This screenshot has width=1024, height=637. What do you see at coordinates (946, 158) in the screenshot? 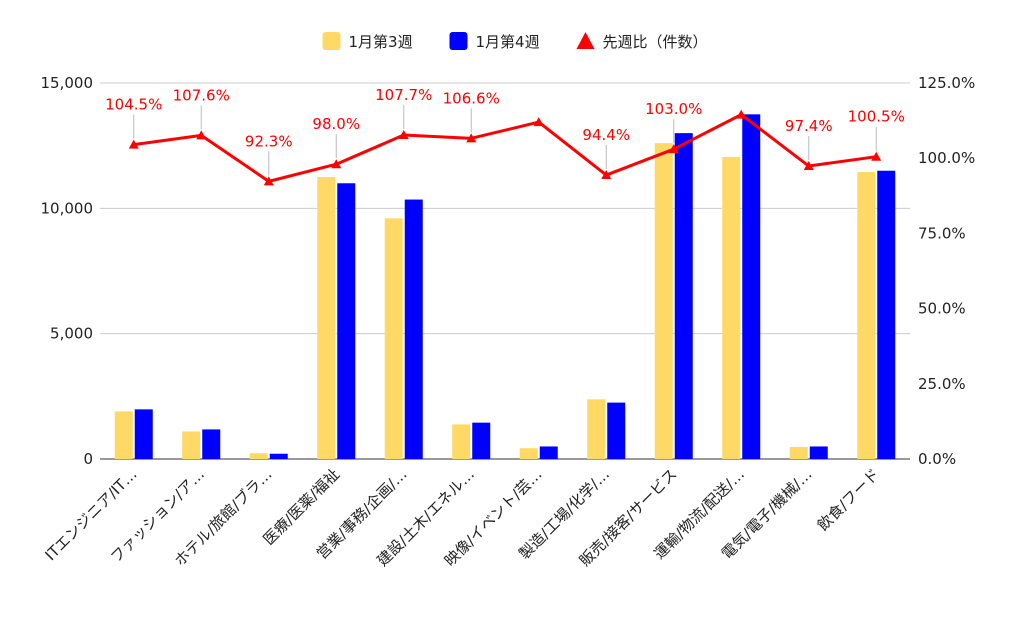
I see `right-axis-tick-label: 100.0%` at bounding box center [946, 158].